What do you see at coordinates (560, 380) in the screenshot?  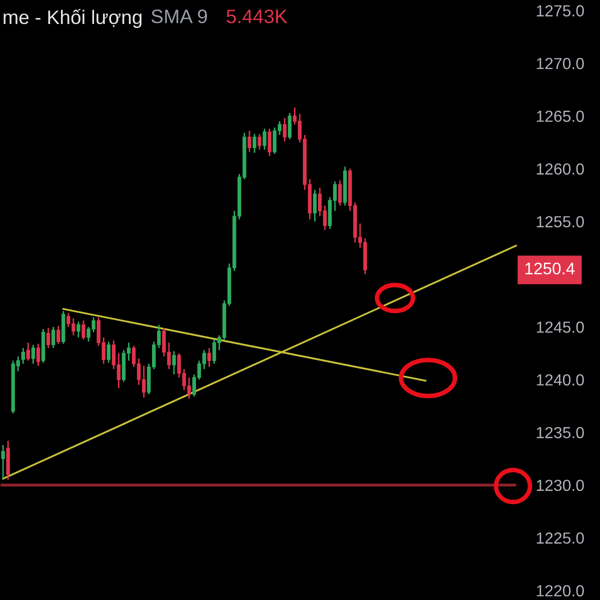 I see `y-tick-label: 1240.0` at bounding box center [560, 380].